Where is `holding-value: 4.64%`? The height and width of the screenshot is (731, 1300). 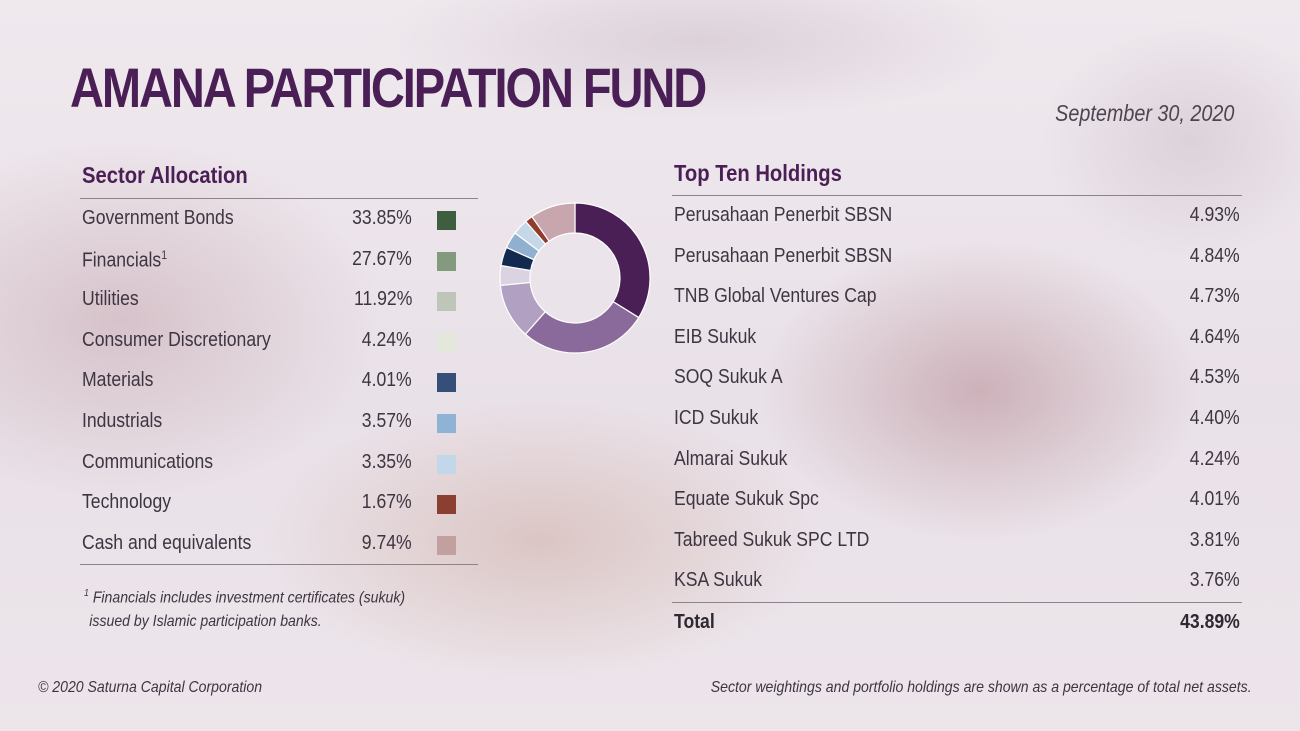
holding-value: 4.64% is located at coordinates (1215, 336).